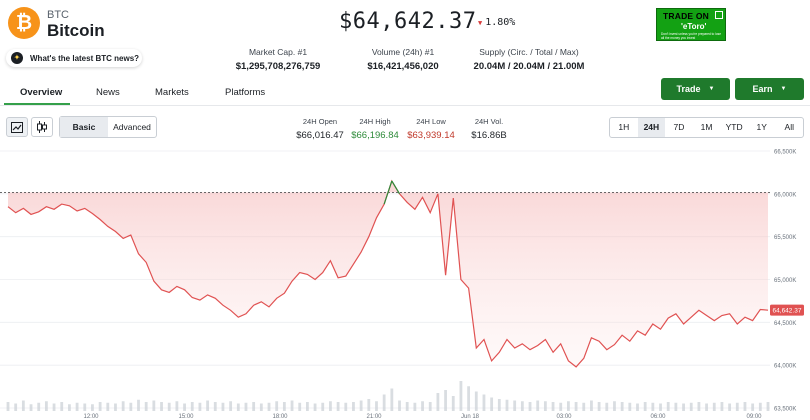 Image resolution: width=810 pixels, height=420 pixels. I want to click on down-arrow-icon: ▼, so click(480, 23).